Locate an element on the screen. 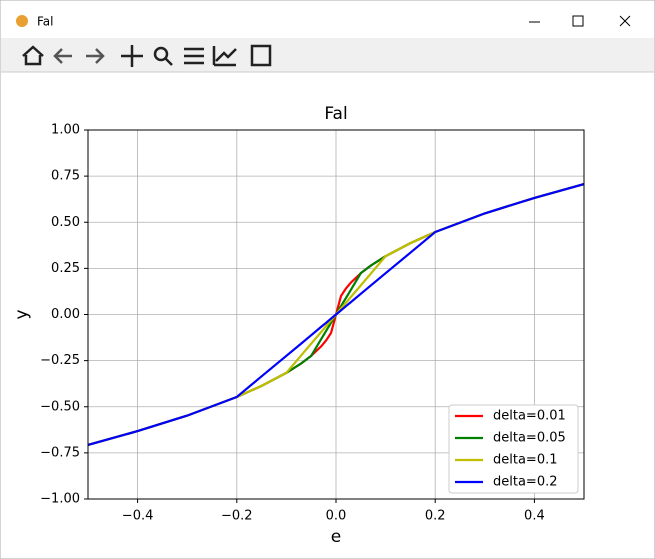 The image size is (655, 559). legend-label: delta=0.01 is located at coordinates (529, 416).